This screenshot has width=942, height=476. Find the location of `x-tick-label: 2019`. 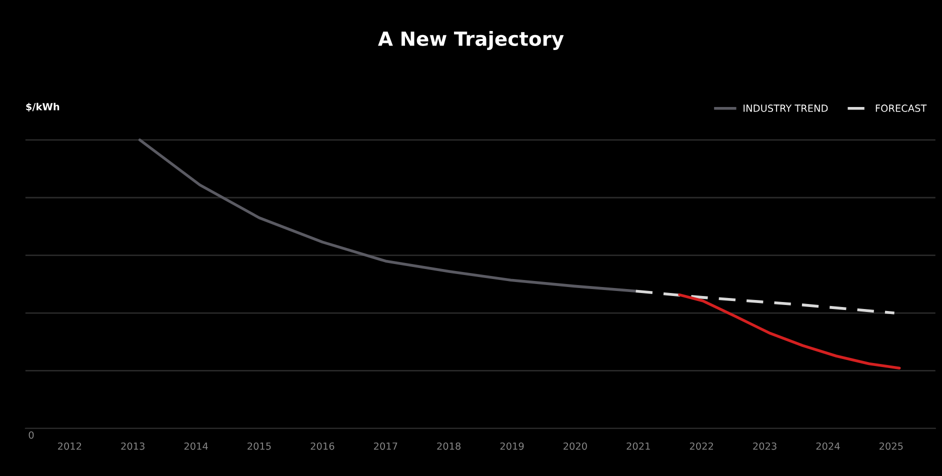

x-tick-label: 2019 is located at coordinates (512, 446).